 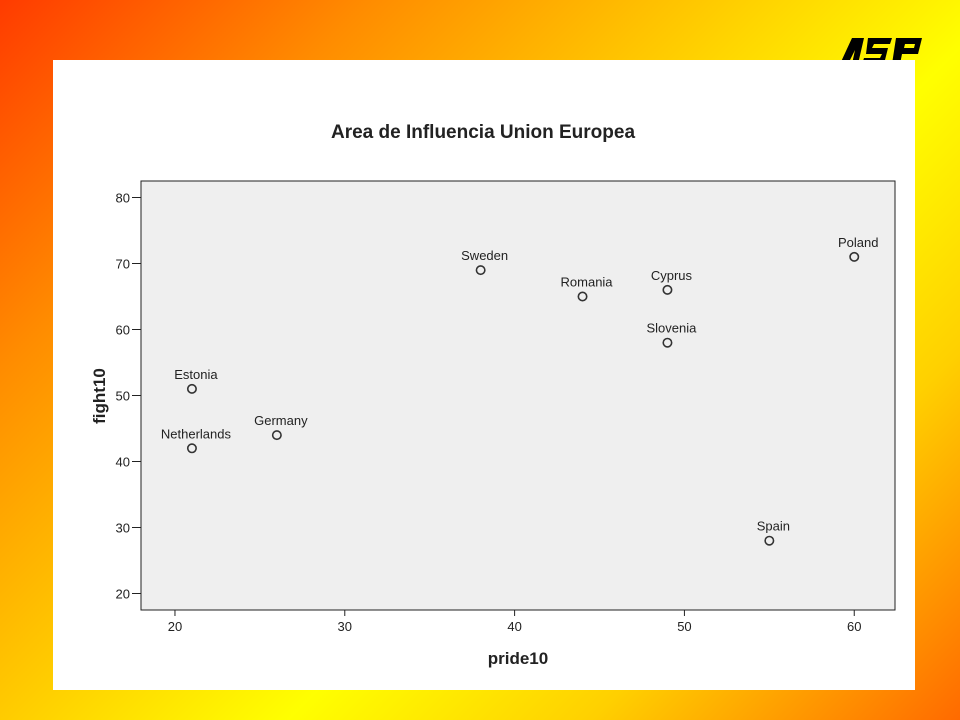 What do you see at coordinates (281, 420) in the screenshot?
I see `point-label: Germany` at bounding box center [281, 420].